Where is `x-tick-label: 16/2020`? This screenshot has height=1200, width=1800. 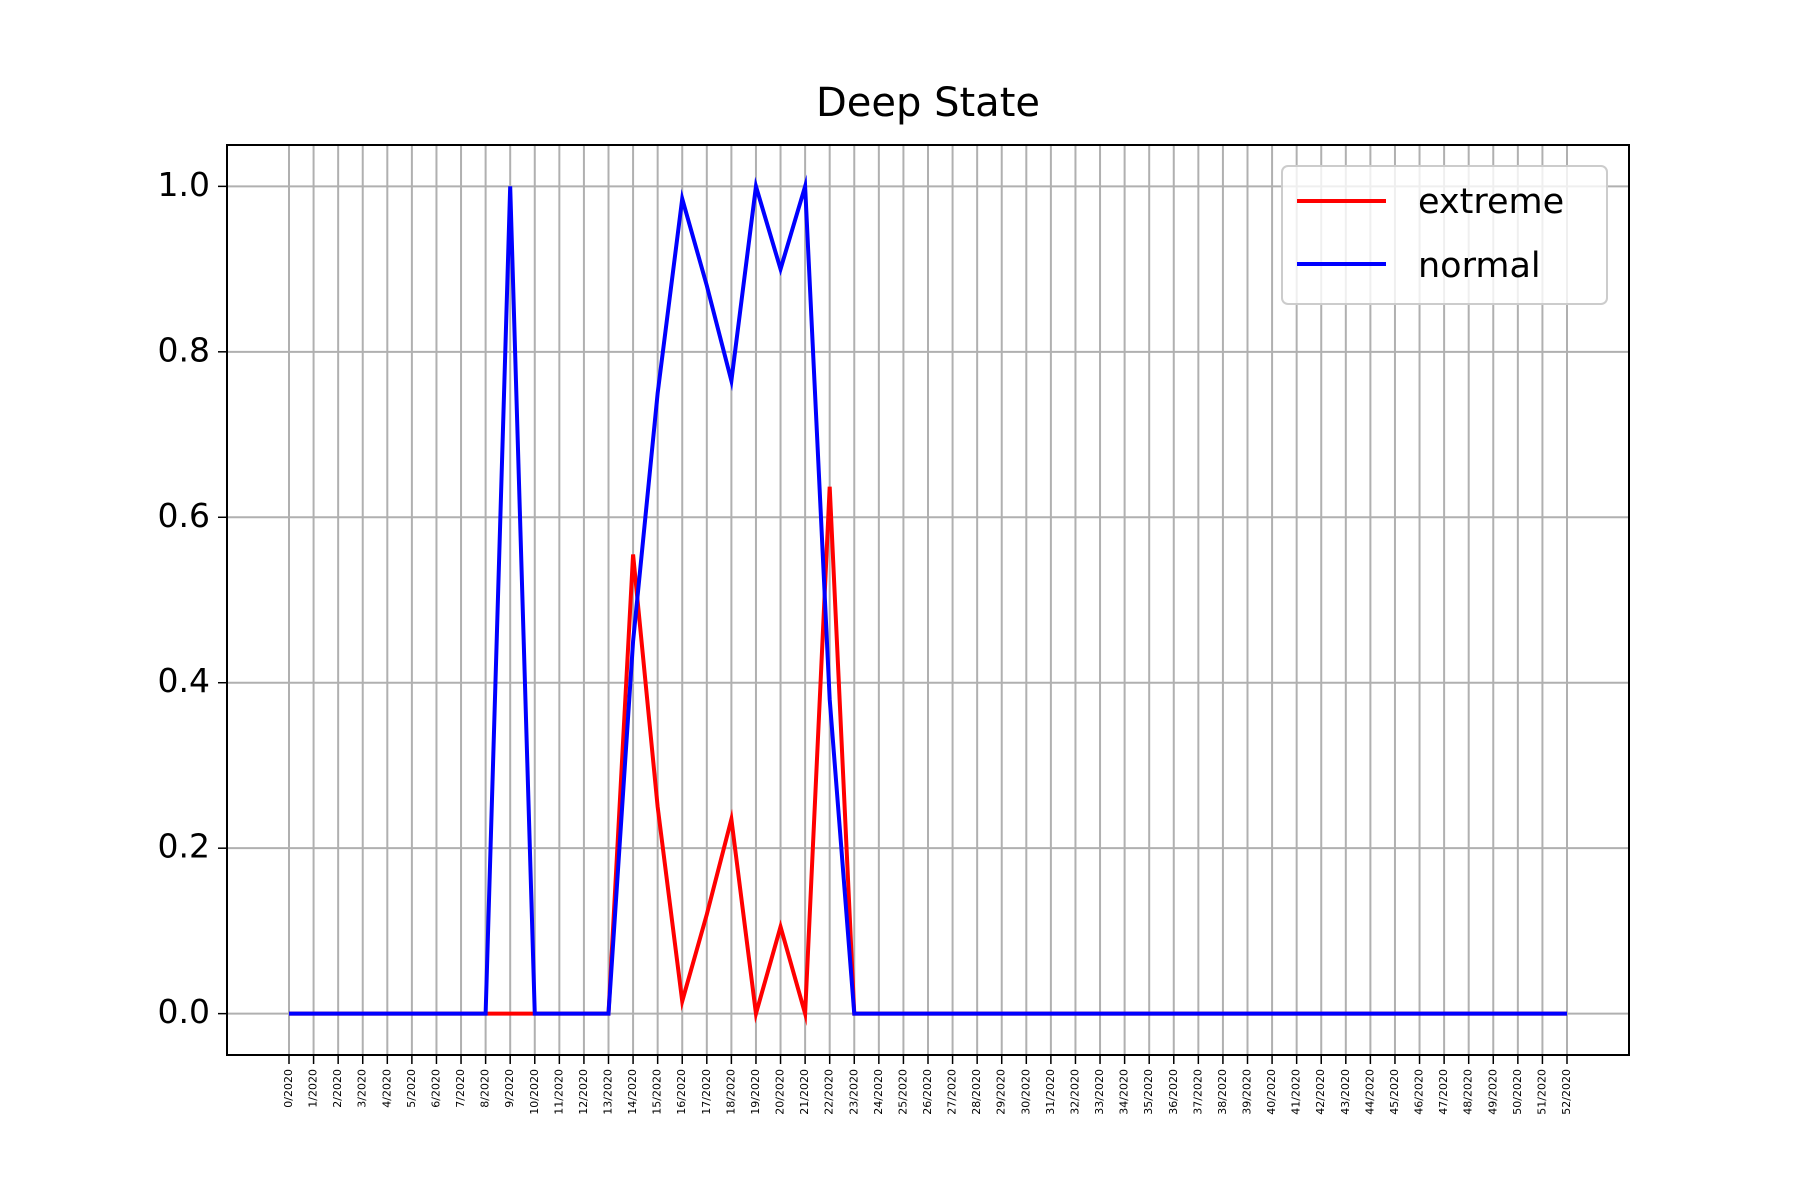
x-tick-label: 16/2020 is located at coordinates (681, 1092).